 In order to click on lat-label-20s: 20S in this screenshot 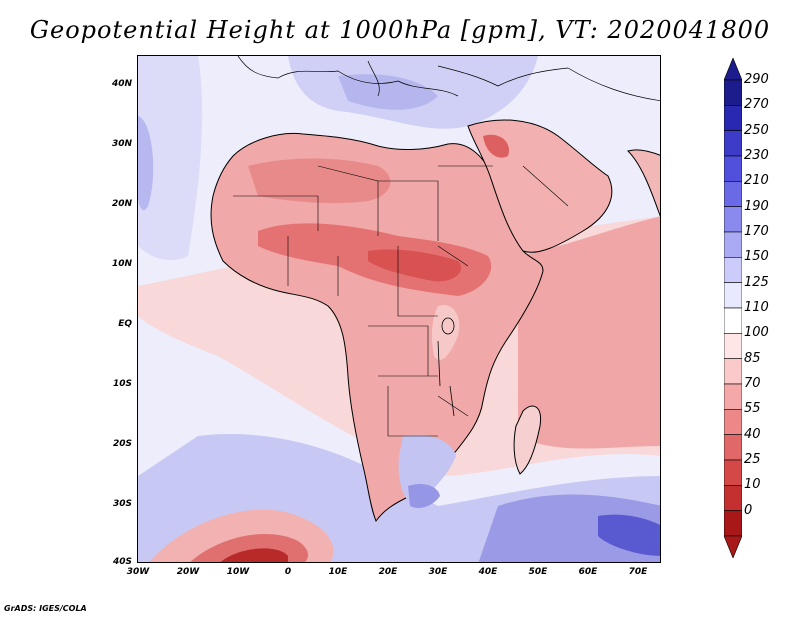, I will do `click(122, 444)`.